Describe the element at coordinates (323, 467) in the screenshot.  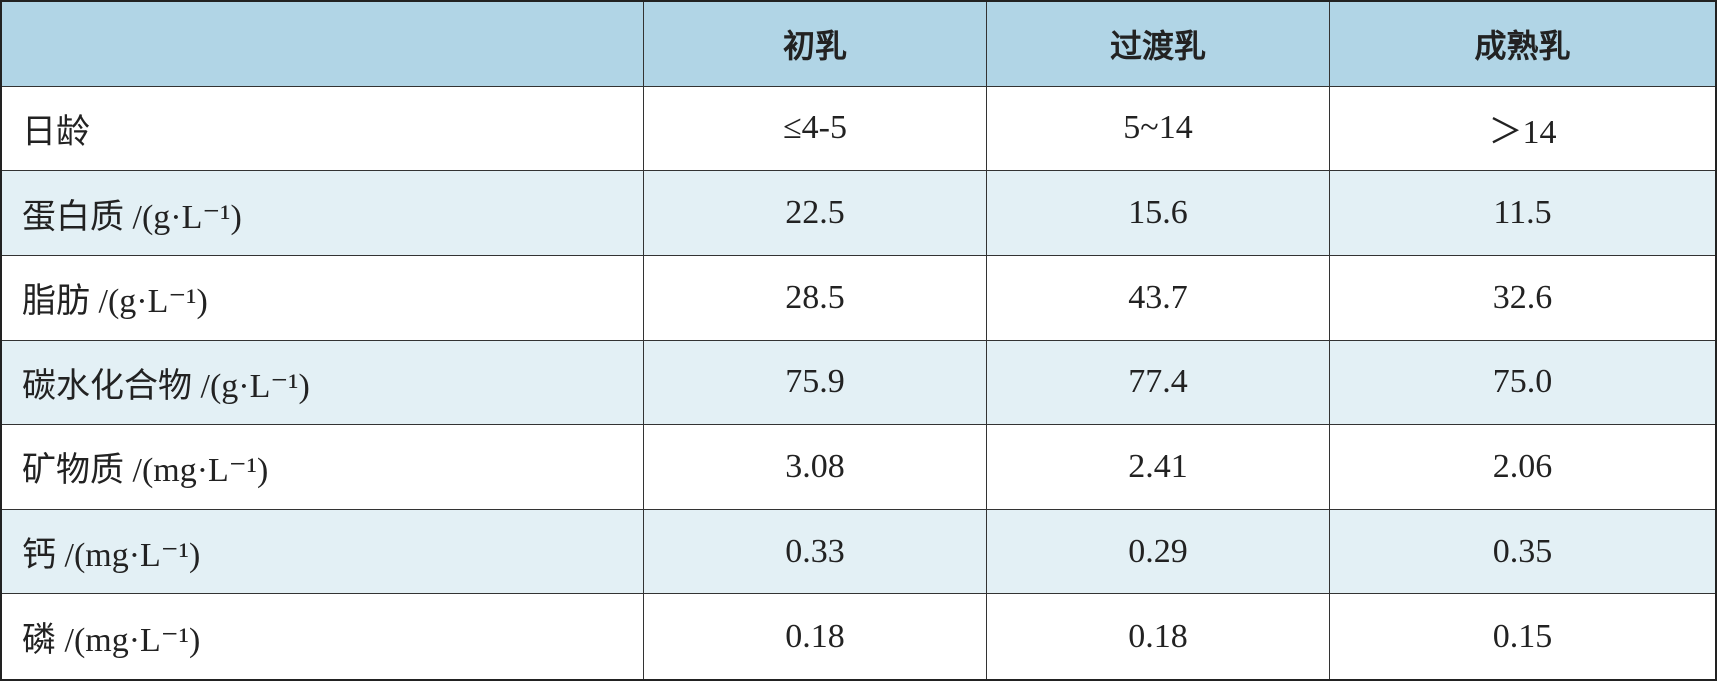
I see `row-label: 矿物质 /(mg·L⁻¹)` at that location.